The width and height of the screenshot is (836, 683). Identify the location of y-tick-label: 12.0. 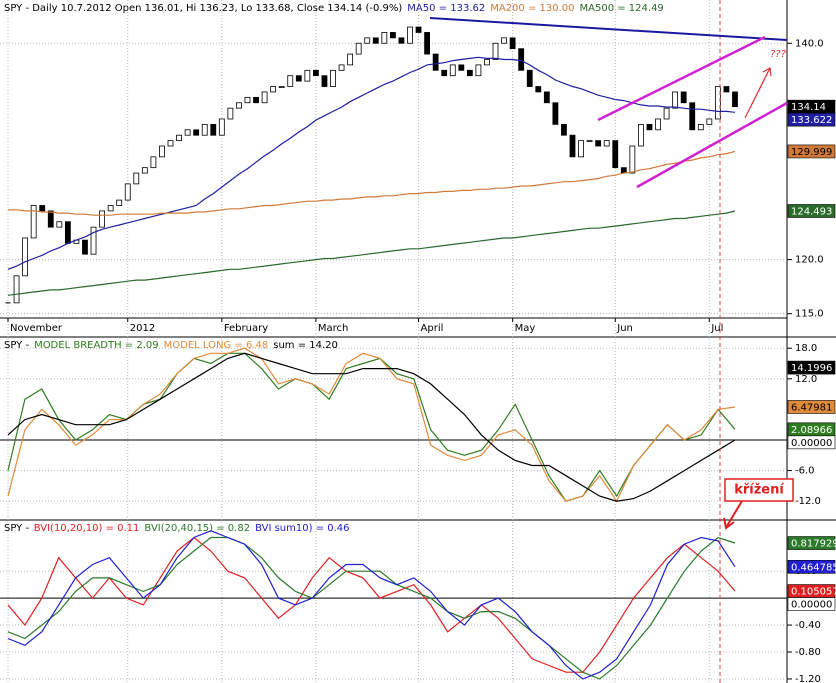
(806, 379).